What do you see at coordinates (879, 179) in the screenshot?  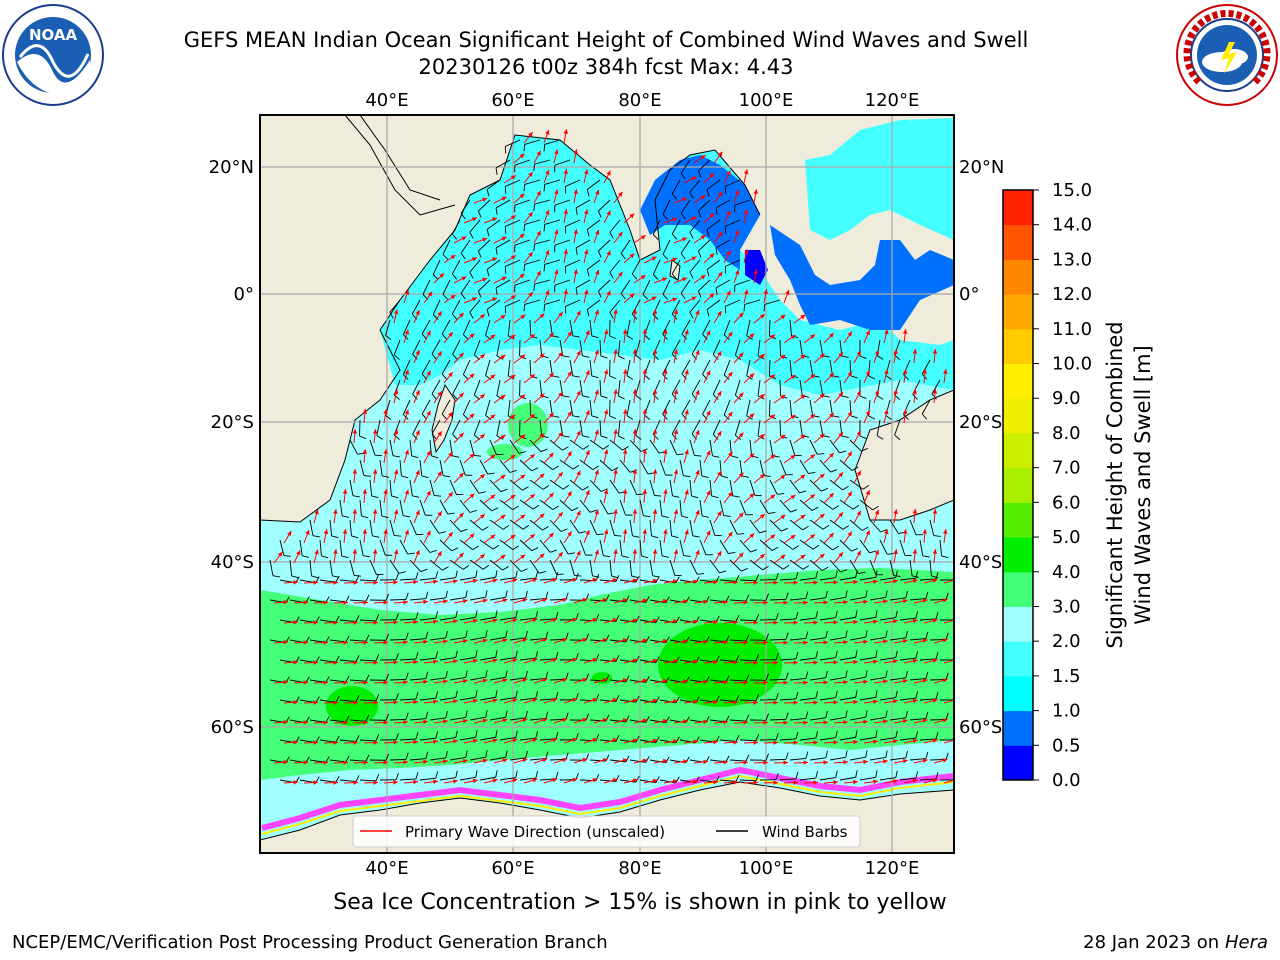 I see `south-china-sea-cyan` at bounding box center [879, 179].